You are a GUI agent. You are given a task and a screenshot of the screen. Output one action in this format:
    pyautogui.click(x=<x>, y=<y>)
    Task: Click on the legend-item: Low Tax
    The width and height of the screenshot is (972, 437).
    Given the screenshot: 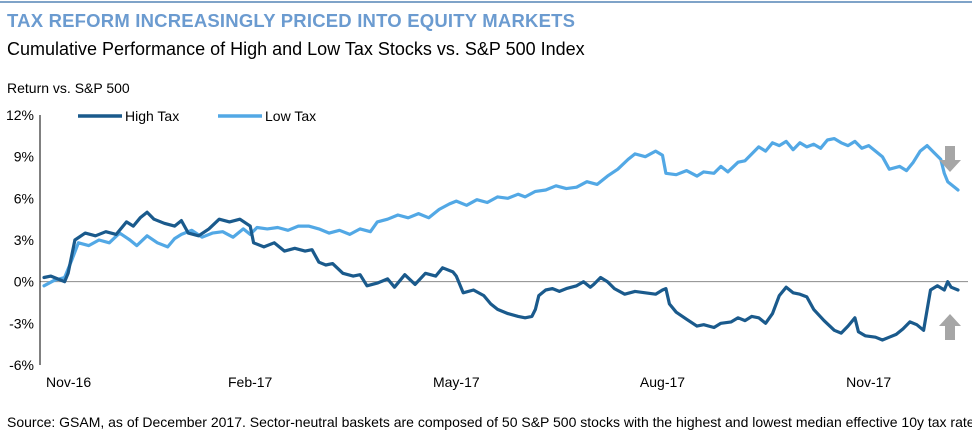 What is the action you would take?
    pyautogui.click(x=267, y=116)
    